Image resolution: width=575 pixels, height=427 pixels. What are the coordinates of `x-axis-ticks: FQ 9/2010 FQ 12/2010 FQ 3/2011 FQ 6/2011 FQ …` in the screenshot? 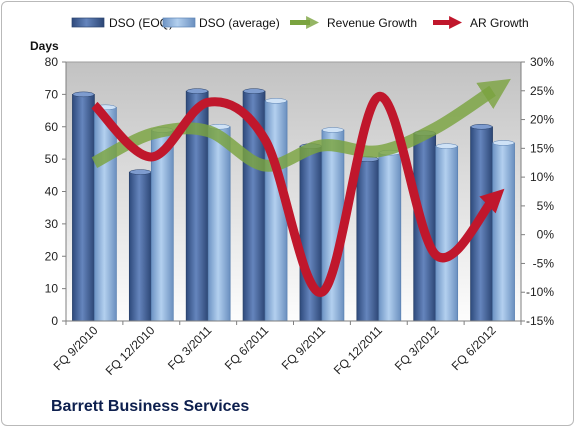 It's located at (286, 349).